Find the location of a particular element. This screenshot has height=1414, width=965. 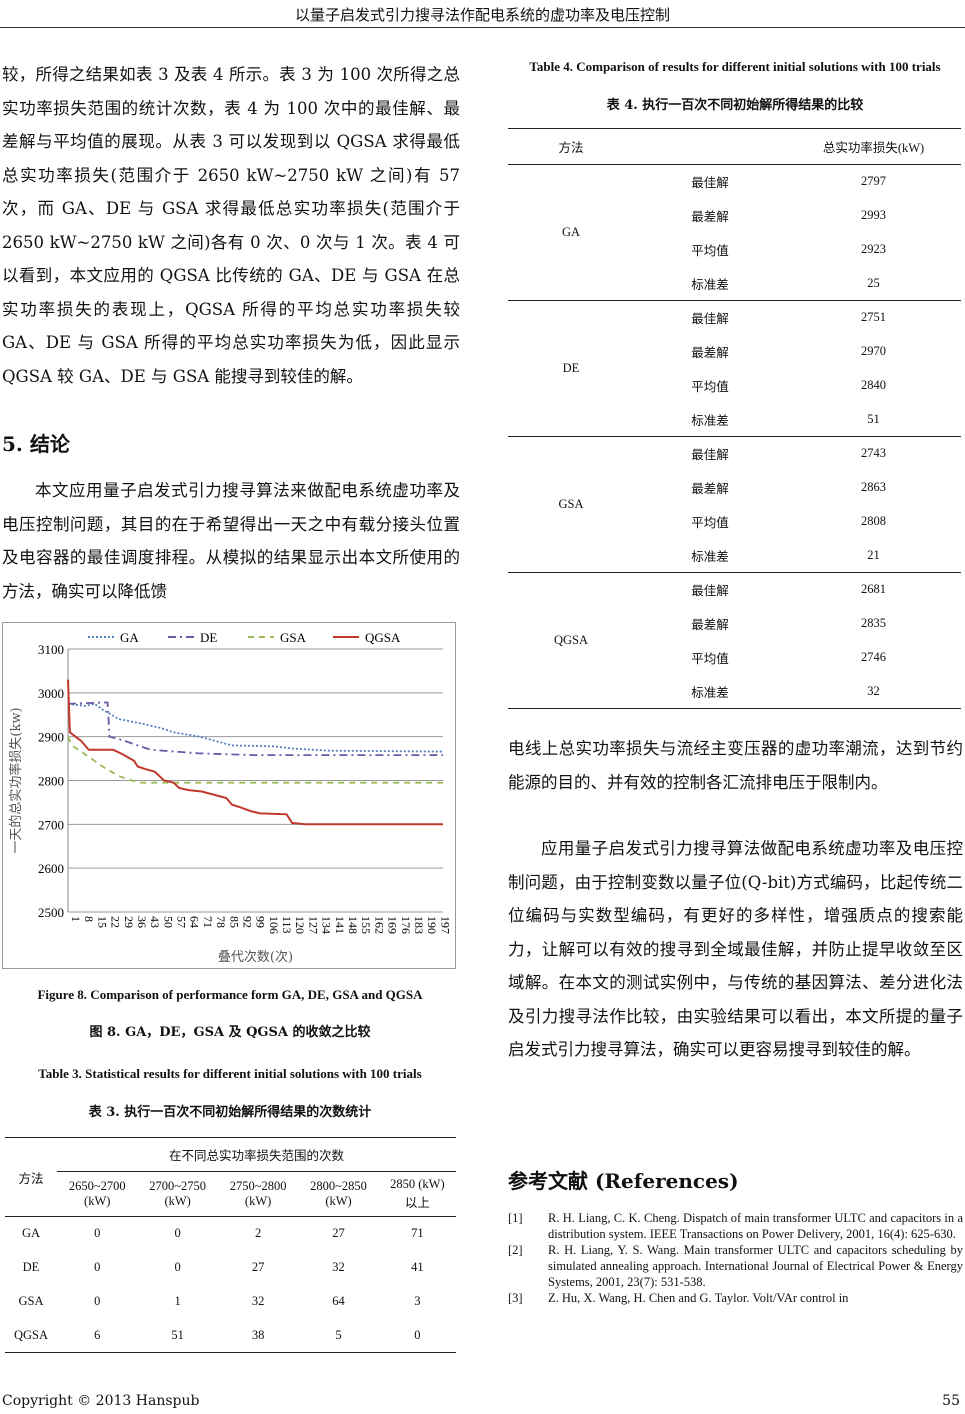

table-cell: 6 is located at coordinates (97, 1334).